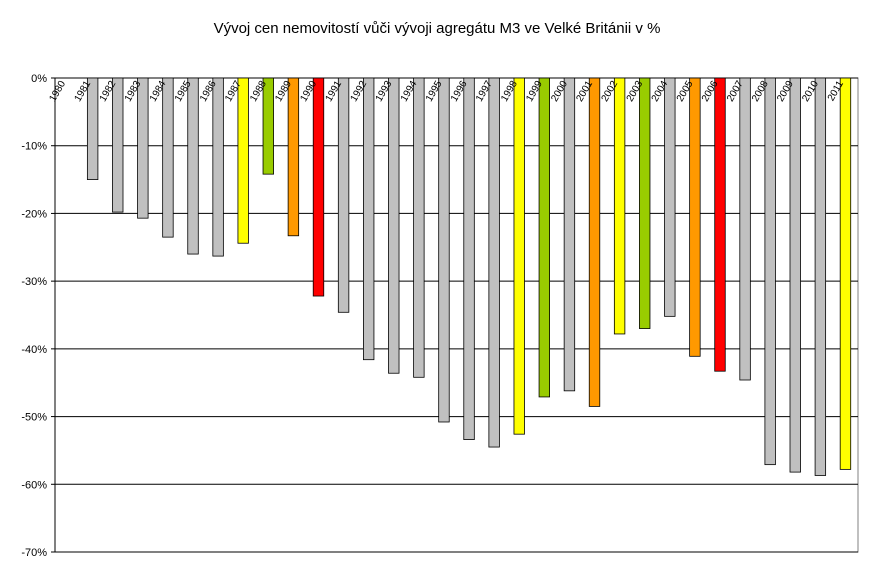  What do you see at coordinates (670, 197) in the screenshot?
I see `bar-2004` at bounding box center [670, 197].